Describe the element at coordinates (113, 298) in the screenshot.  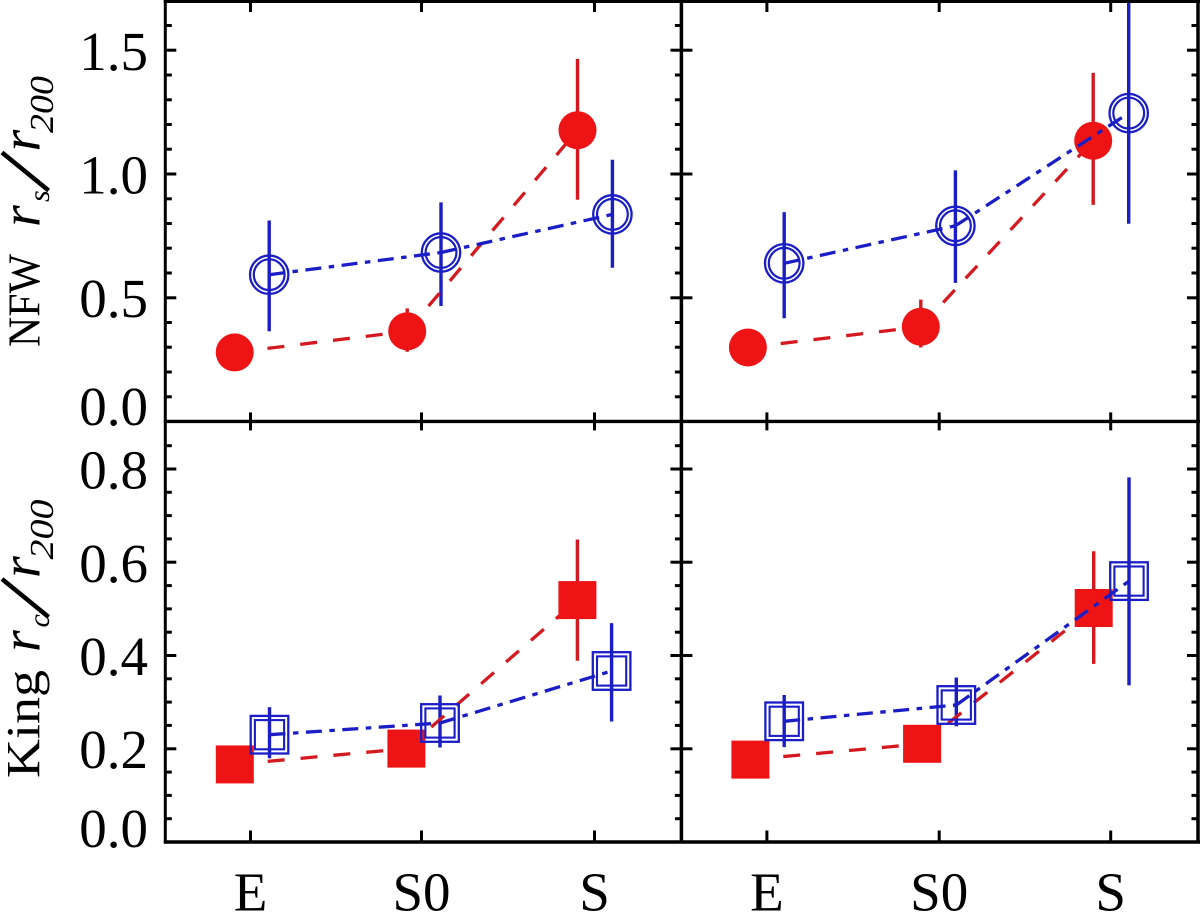
I see `svg-text: 0.5` at that location.